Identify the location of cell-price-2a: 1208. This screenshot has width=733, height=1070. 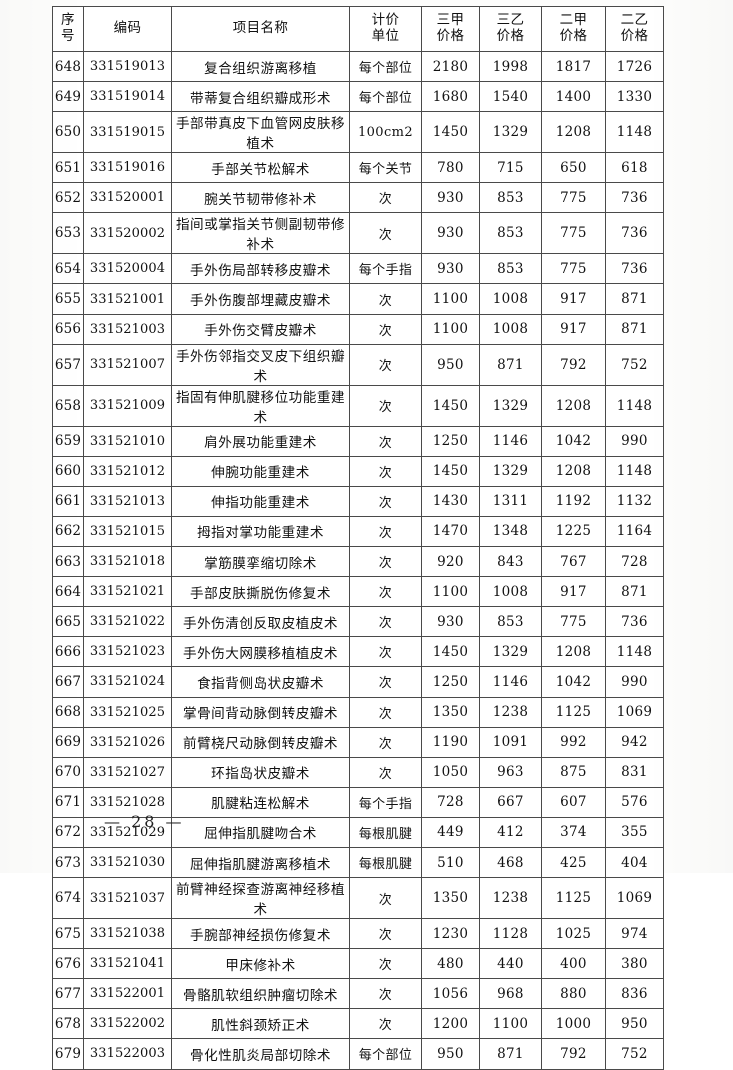
(573, 652).